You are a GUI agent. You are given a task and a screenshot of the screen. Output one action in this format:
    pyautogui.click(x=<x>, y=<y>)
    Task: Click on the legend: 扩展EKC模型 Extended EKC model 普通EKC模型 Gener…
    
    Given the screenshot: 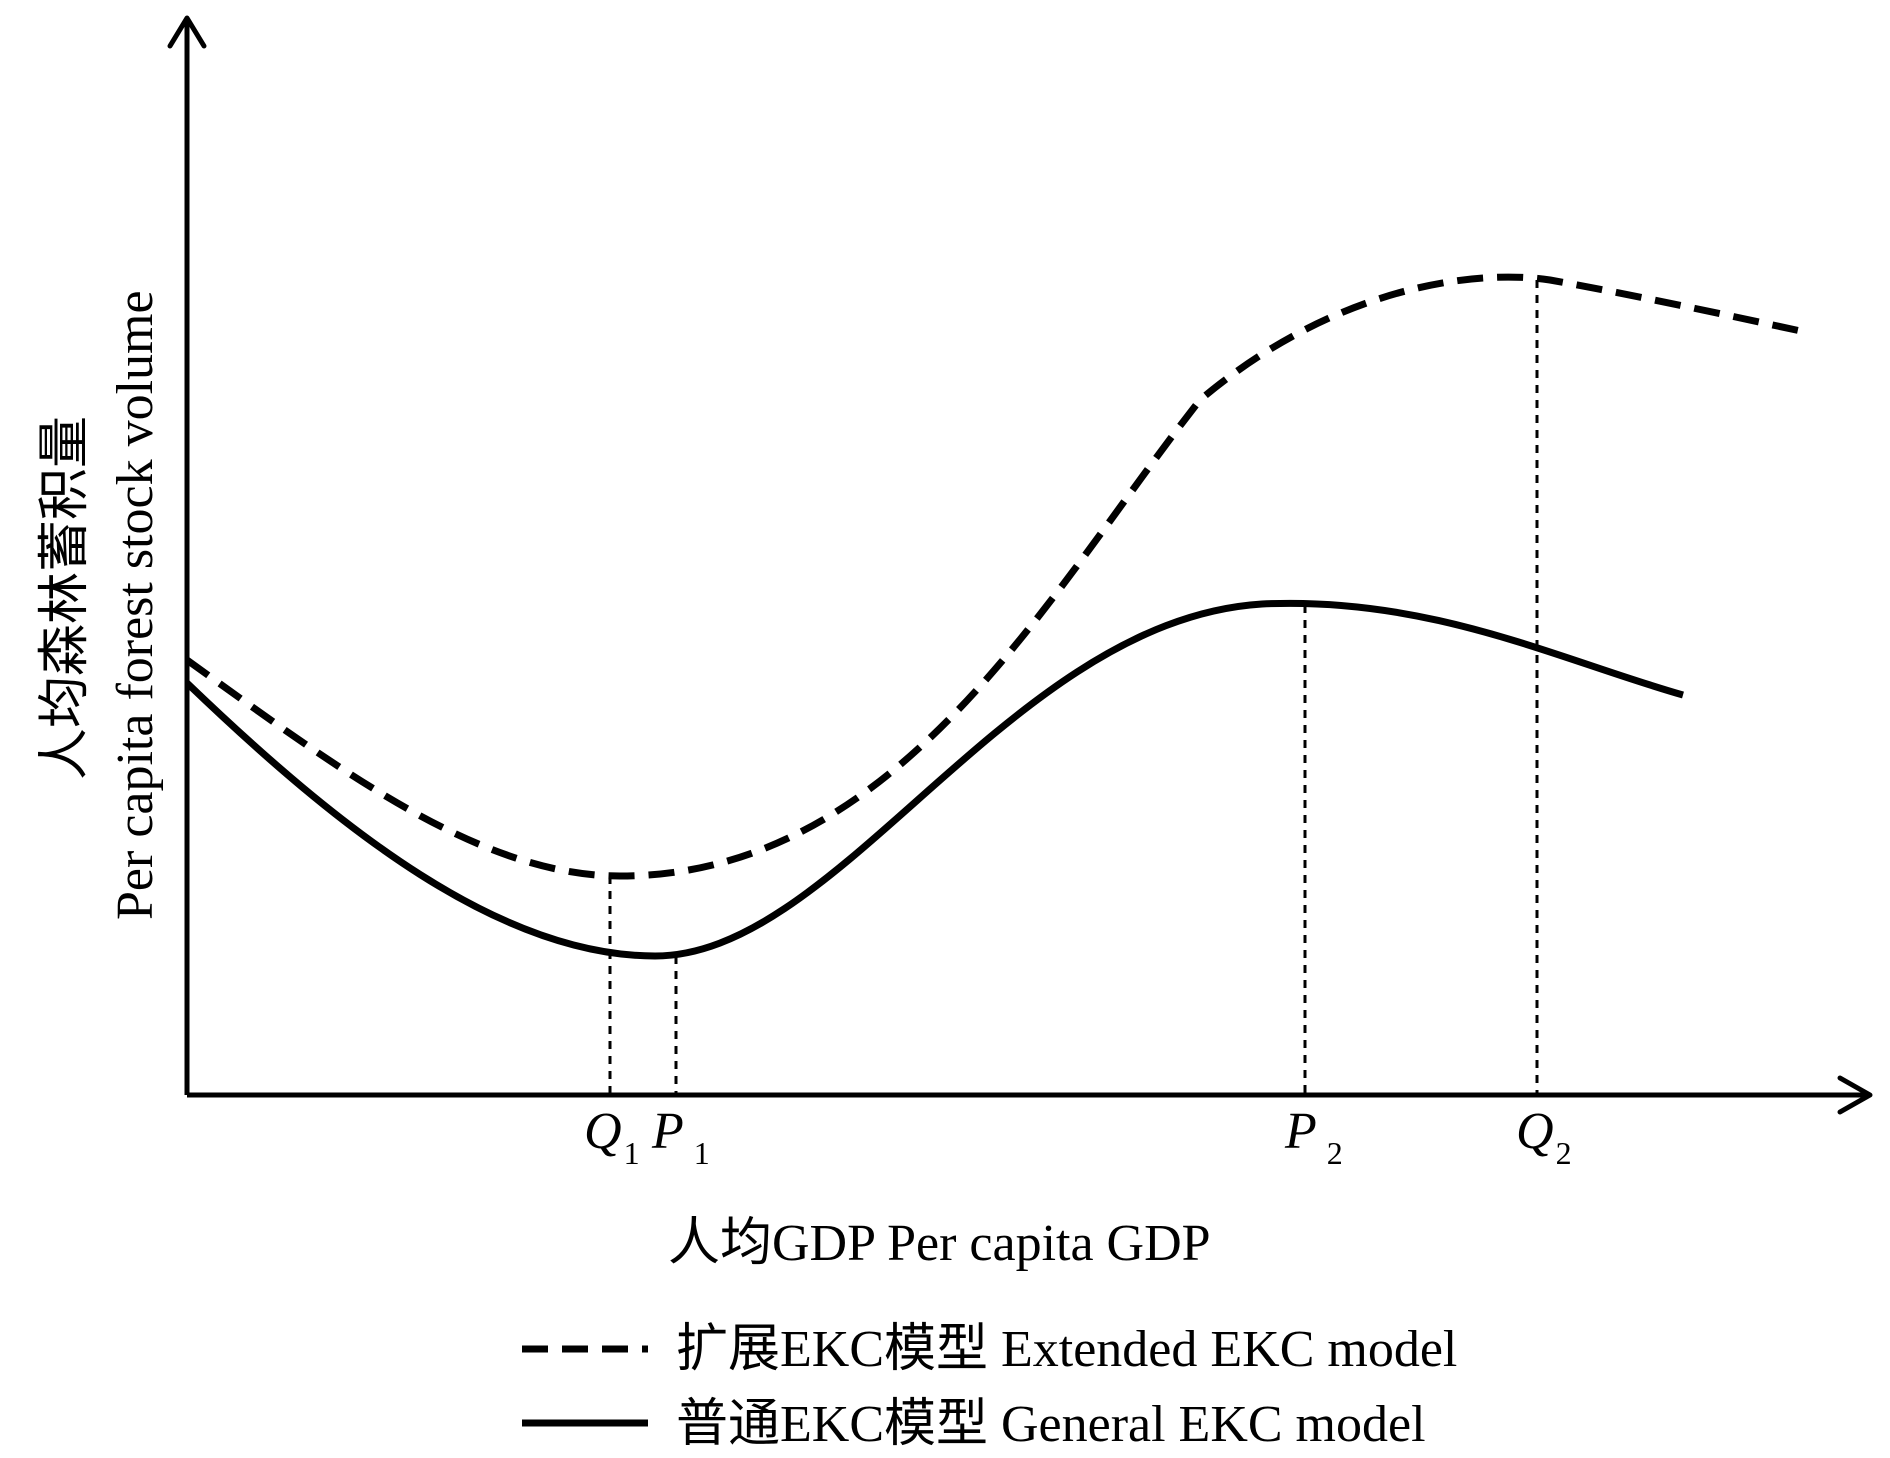 What is the action you would take?
    pyautogui.click(x=989, y=1387)
    